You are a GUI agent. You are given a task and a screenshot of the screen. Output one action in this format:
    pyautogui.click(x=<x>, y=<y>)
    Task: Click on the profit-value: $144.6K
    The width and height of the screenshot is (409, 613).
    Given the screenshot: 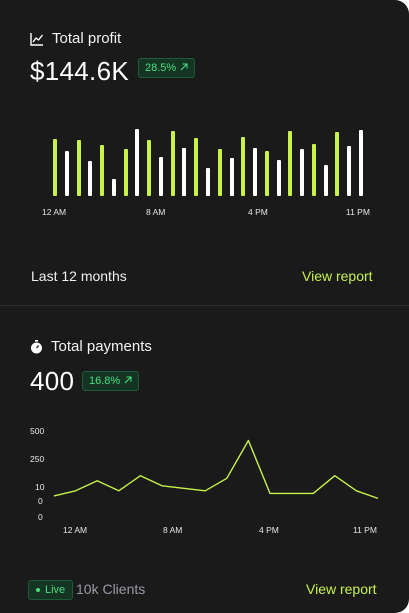 What is the action you would take?
    pyautogui.click(x=79, y=71)
    